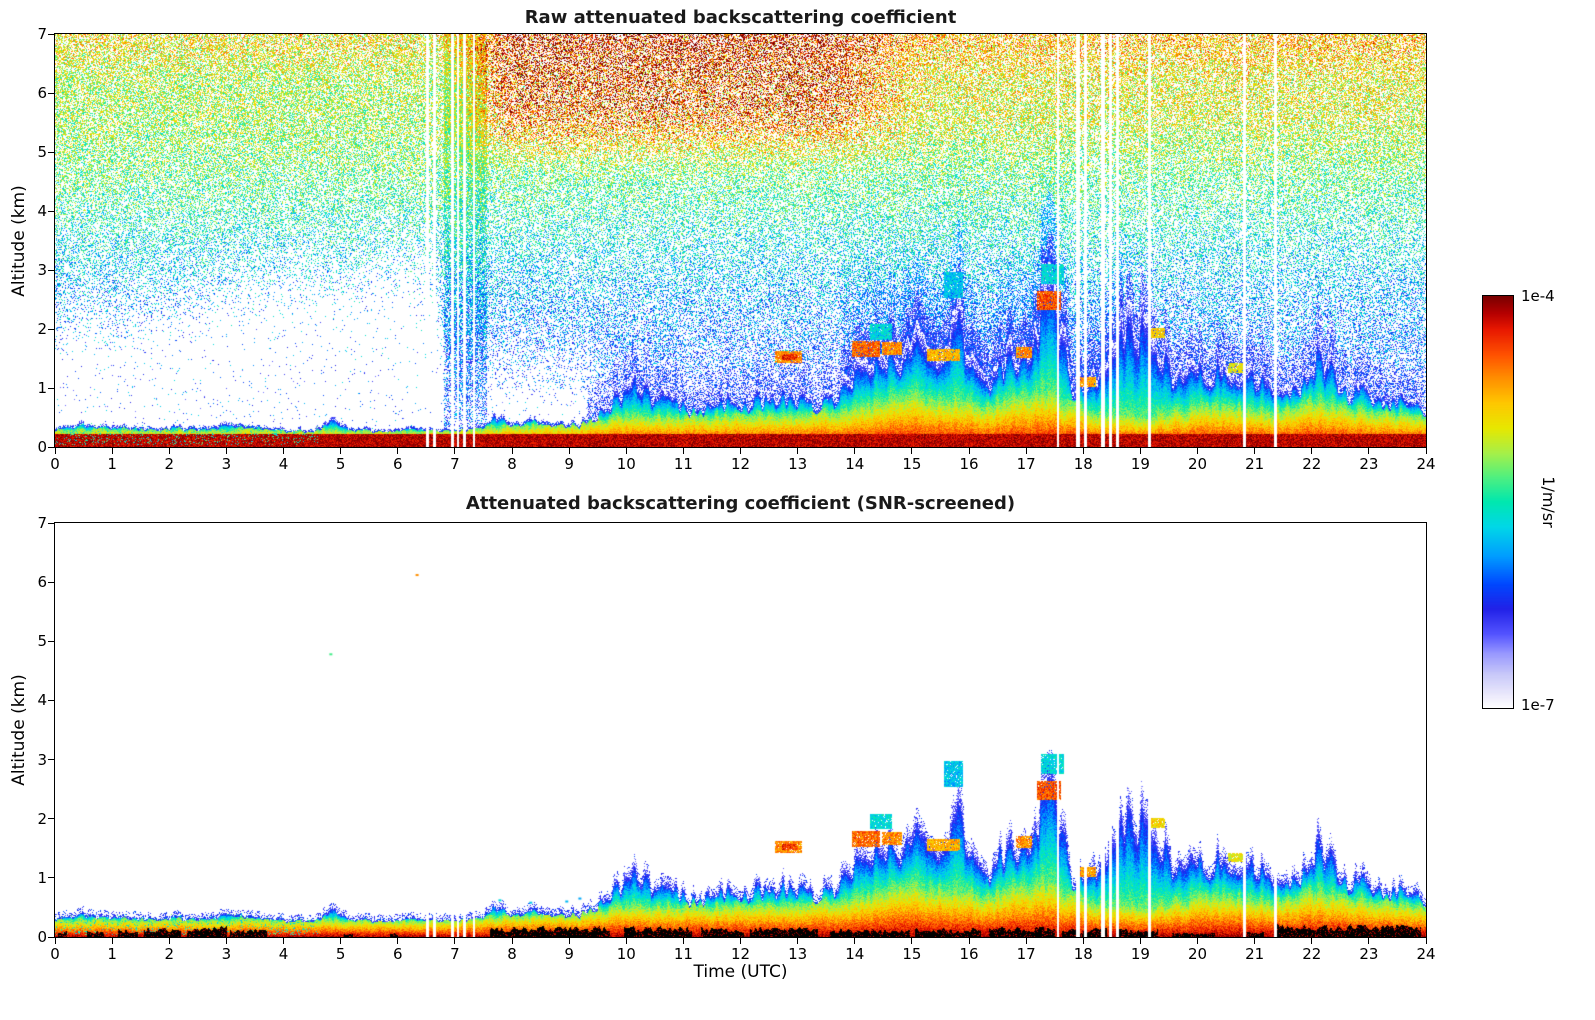 This screenshot has width=1595, height=1020. I want to click on colorbar, so click(1498, 502).